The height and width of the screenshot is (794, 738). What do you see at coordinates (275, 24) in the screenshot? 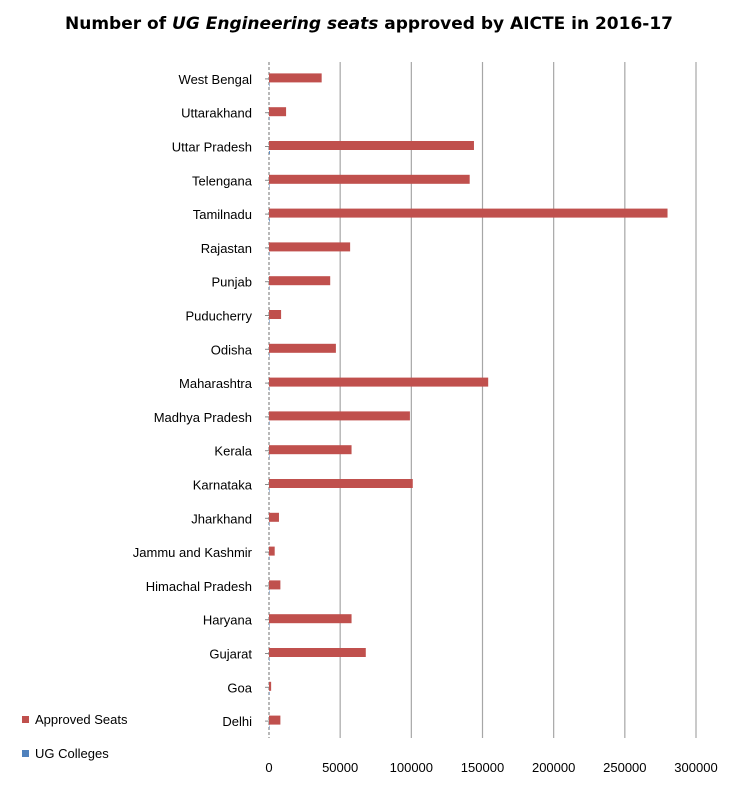
I see `title-emphasis: UG Engineering seats` at bounding box center [275, 24].